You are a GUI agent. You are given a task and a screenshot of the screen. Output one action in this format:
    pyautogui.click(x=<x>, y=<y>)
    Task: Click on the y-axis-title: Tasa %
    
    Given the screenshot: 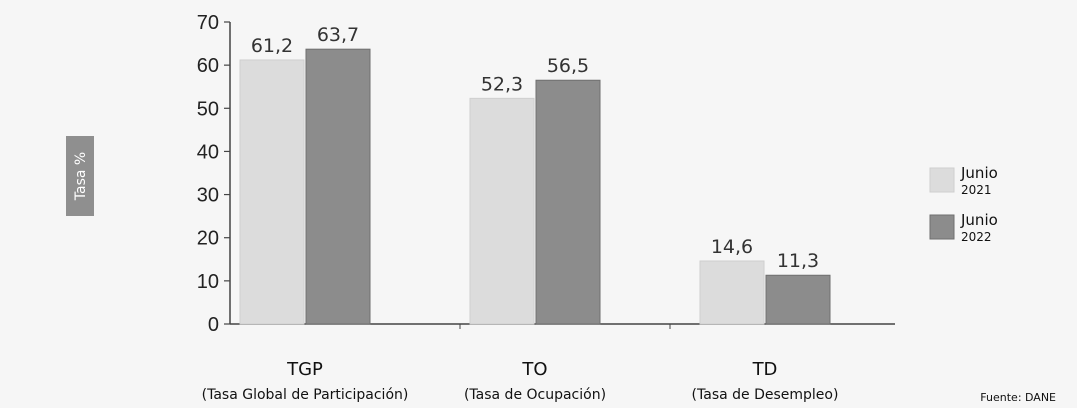 What is the action you would take?
    pyautogui.click(x=80, y=176)
    